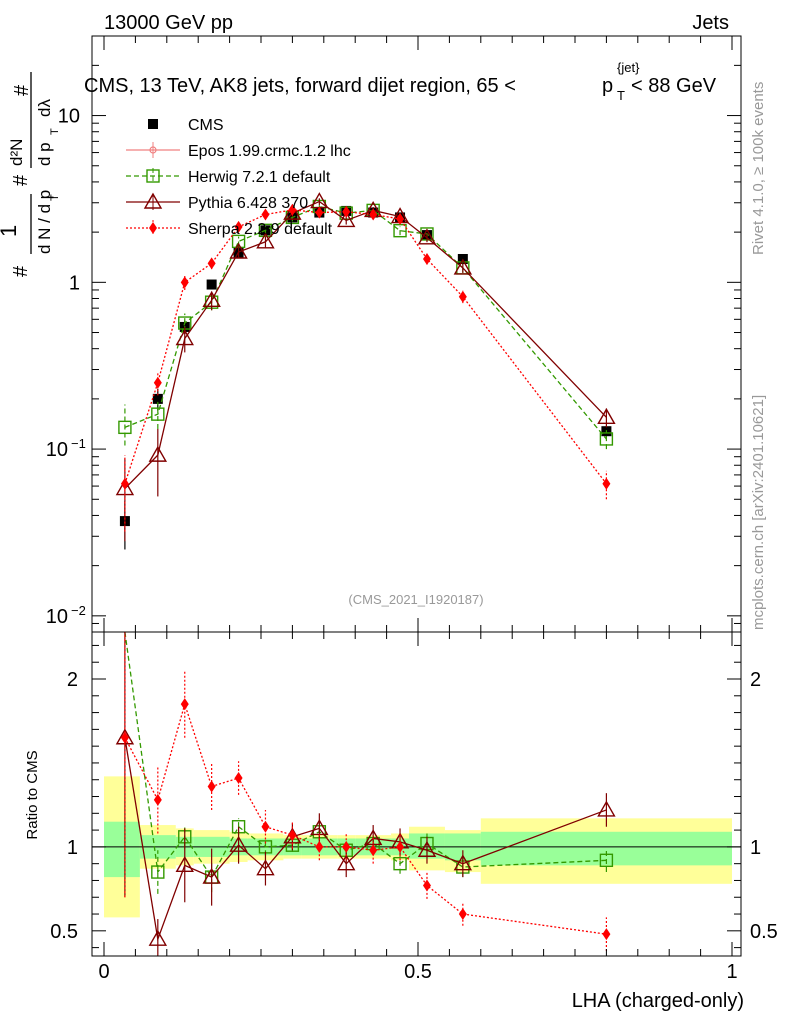 The image size is (786, 1024). I want to click on ratio-ylabel: Ratio to CMS, so click(32, 794).